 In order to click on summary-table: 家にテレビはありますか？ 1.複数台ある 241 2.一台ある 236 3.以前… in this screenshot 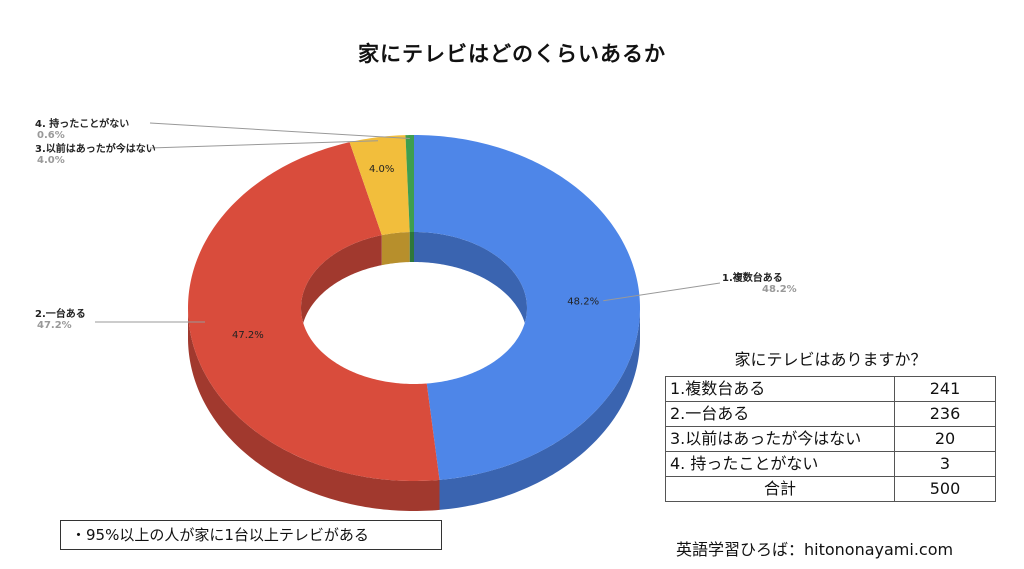, I will do `click(830, 424)`.